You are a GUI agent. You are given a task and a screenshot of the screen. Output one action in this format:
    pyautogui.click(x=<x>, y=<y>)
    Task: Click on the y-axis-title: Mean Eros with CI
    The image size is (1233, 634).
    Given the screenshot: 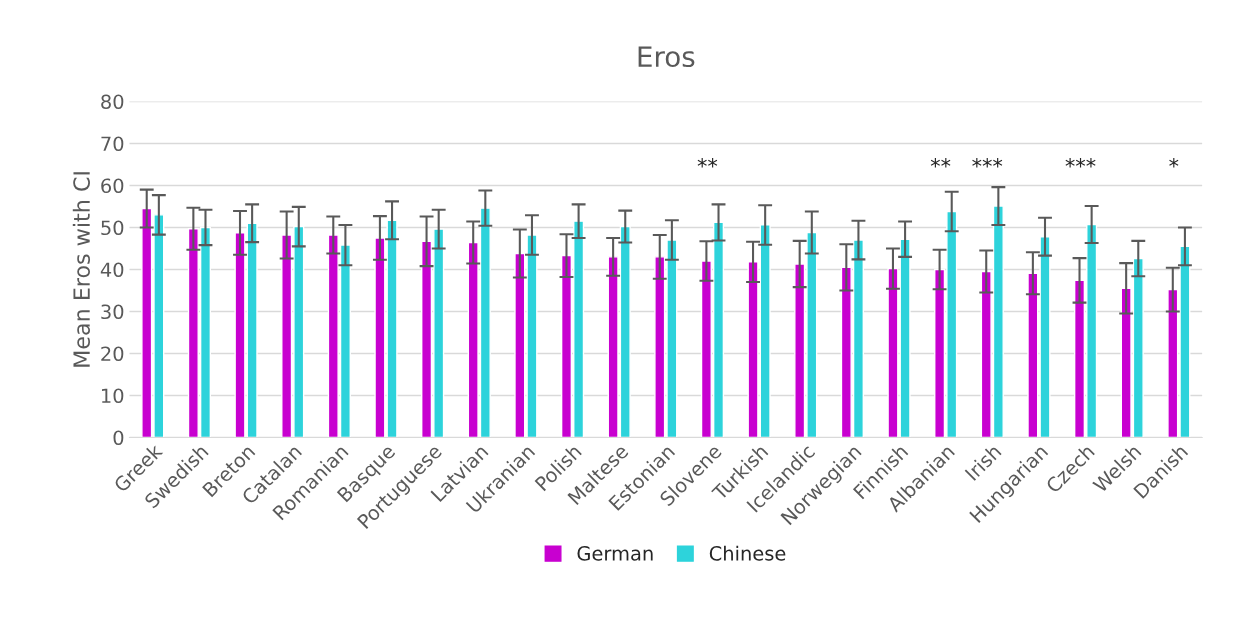 What is the action you would take?
    pyautogui.click(x=81, y=269)
    